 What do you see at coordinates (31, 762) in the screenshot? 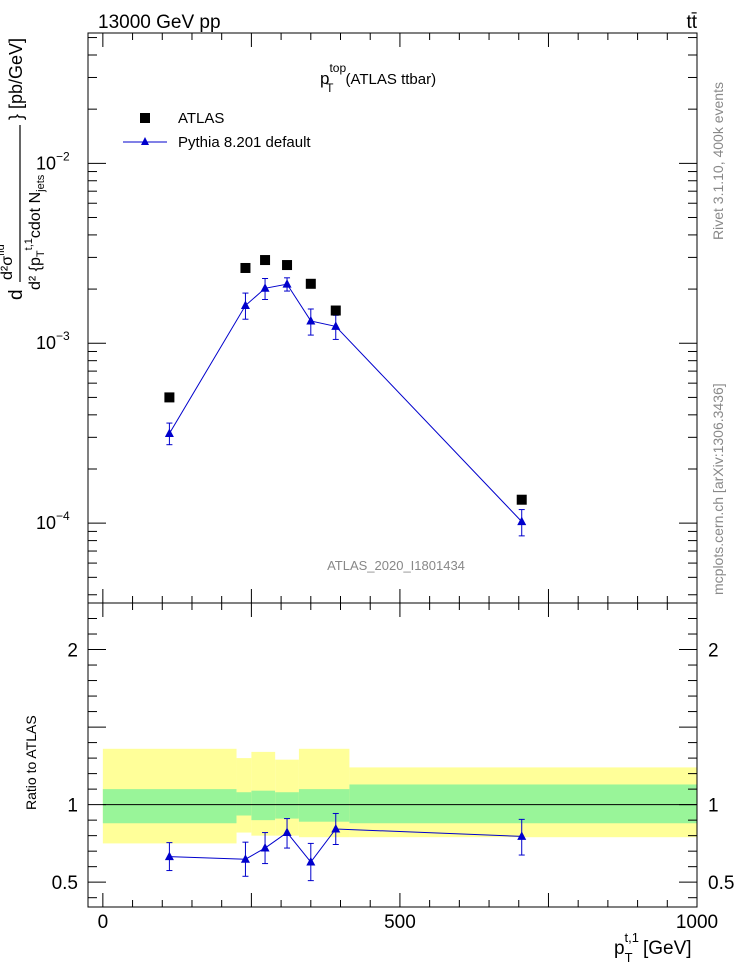
I see `y-axis-label-ratio: Ratio to ATLAS` at bounding box center [31, 762].